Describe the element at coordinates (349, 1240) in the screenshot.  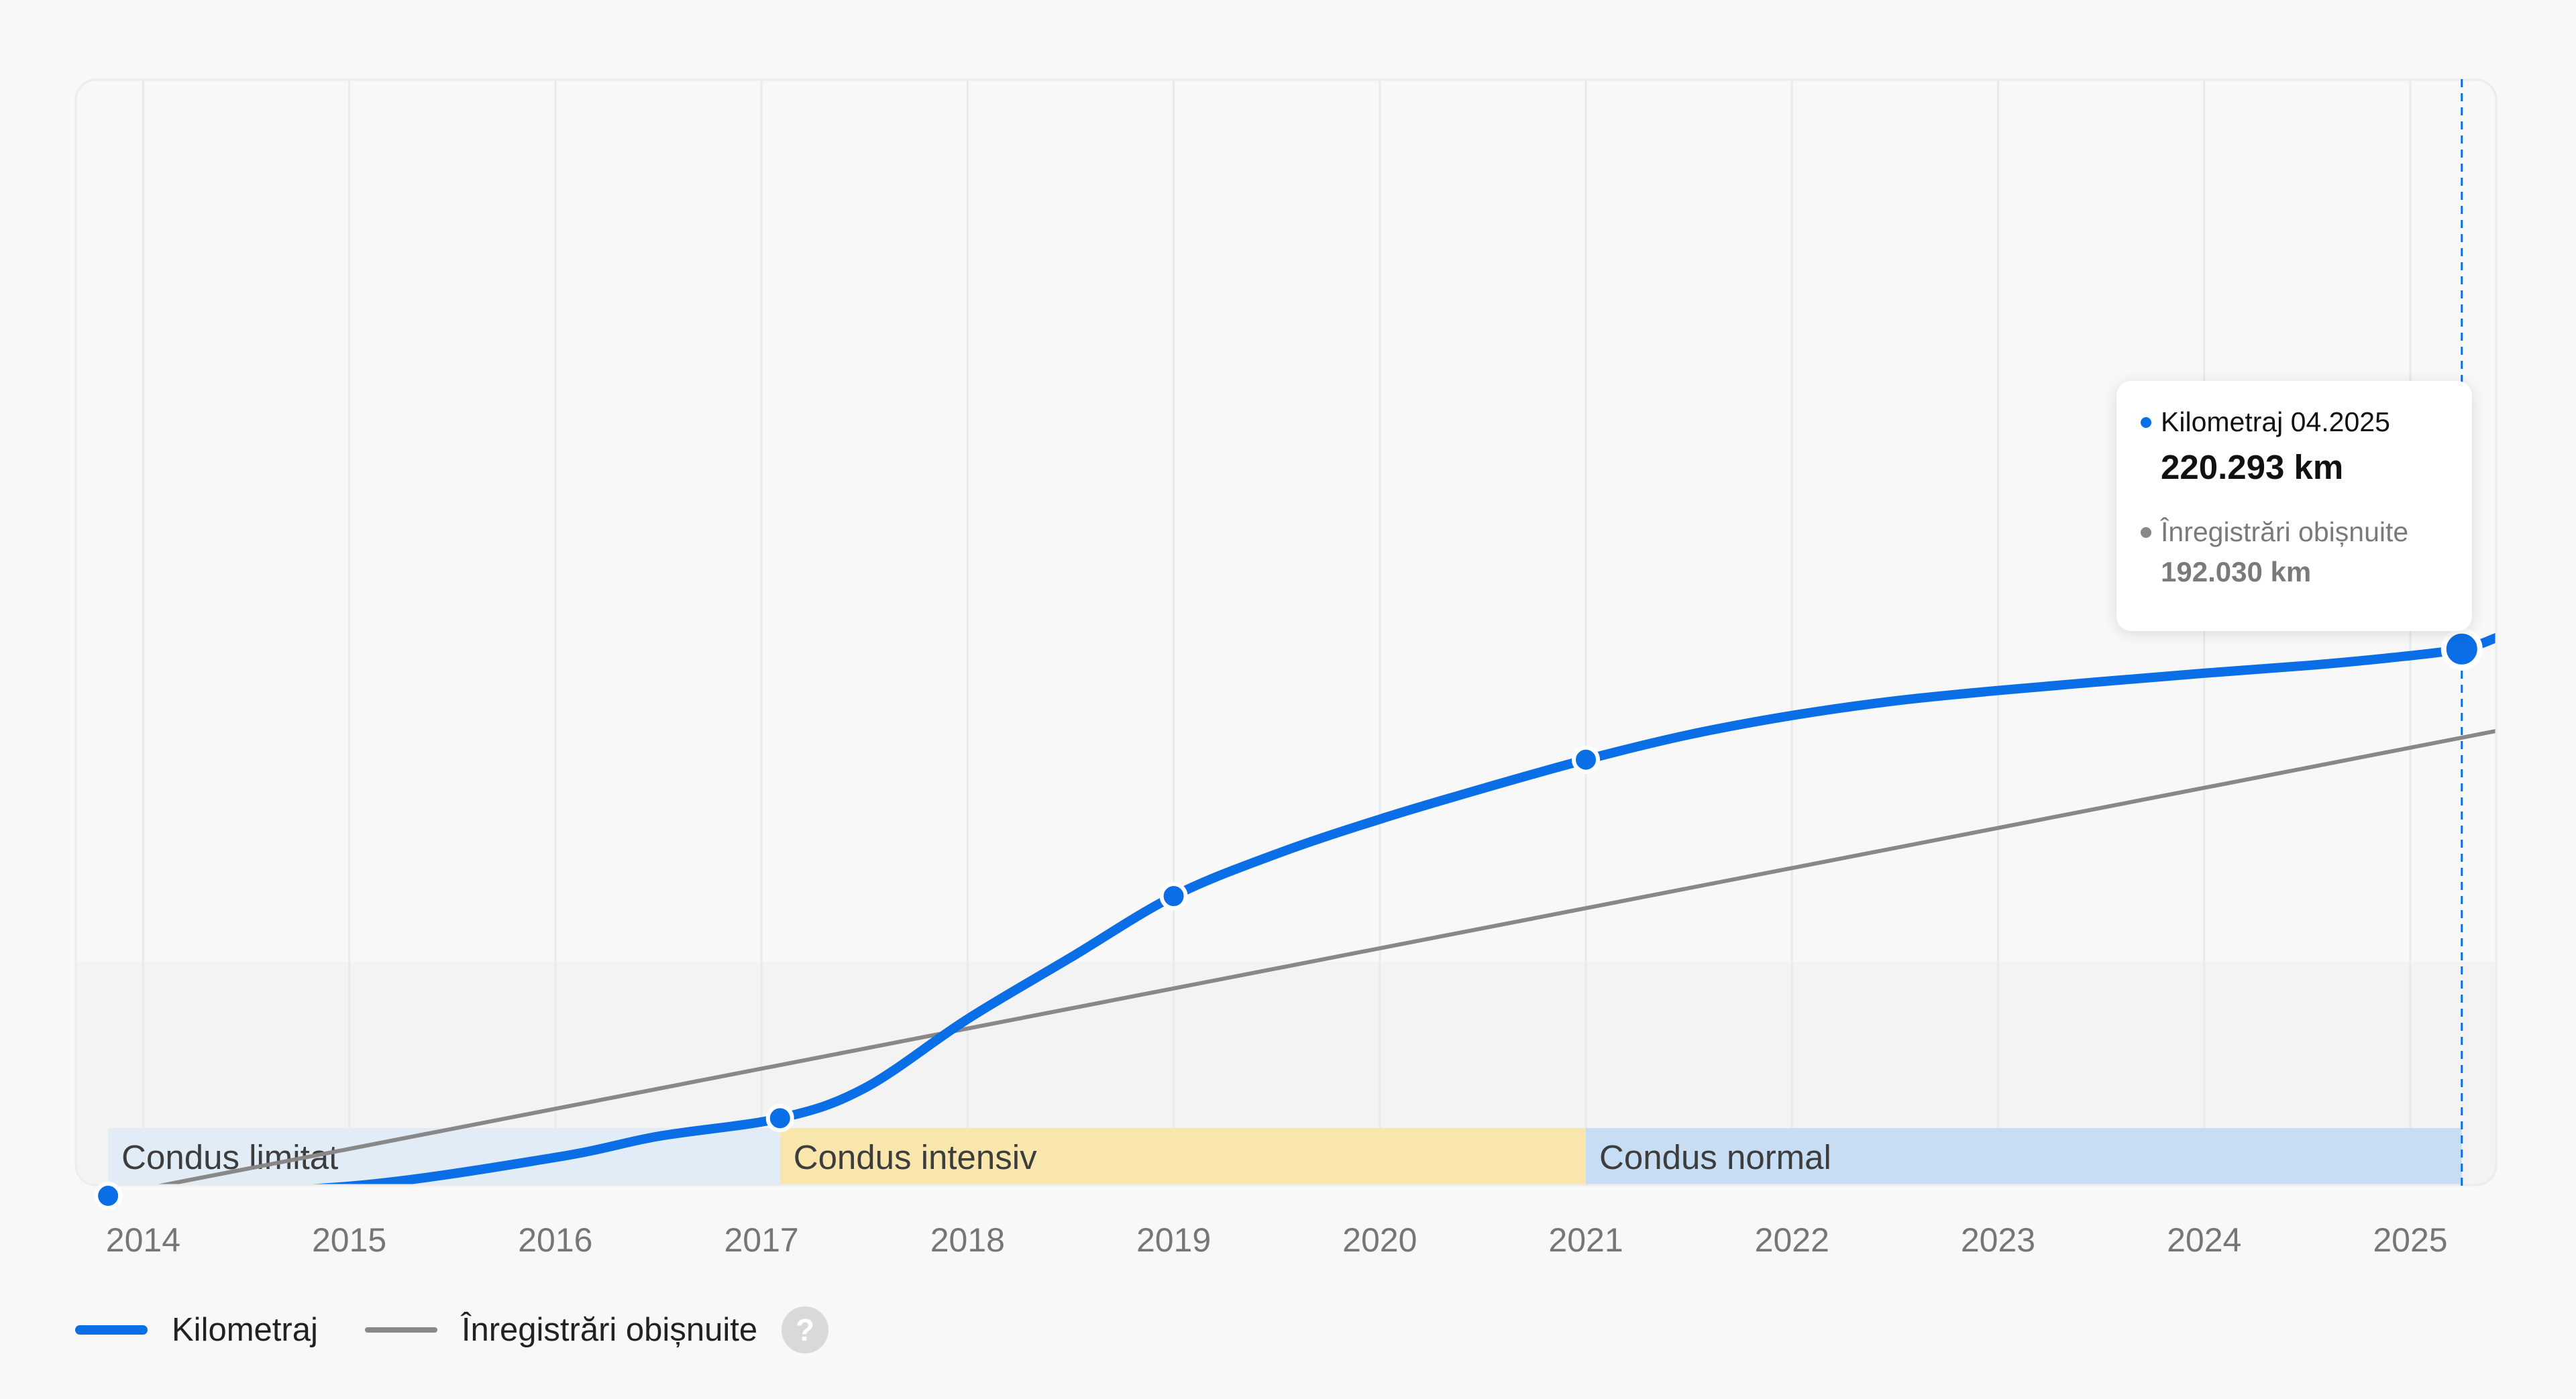
I see `x-tick-label: 2015` at that location.